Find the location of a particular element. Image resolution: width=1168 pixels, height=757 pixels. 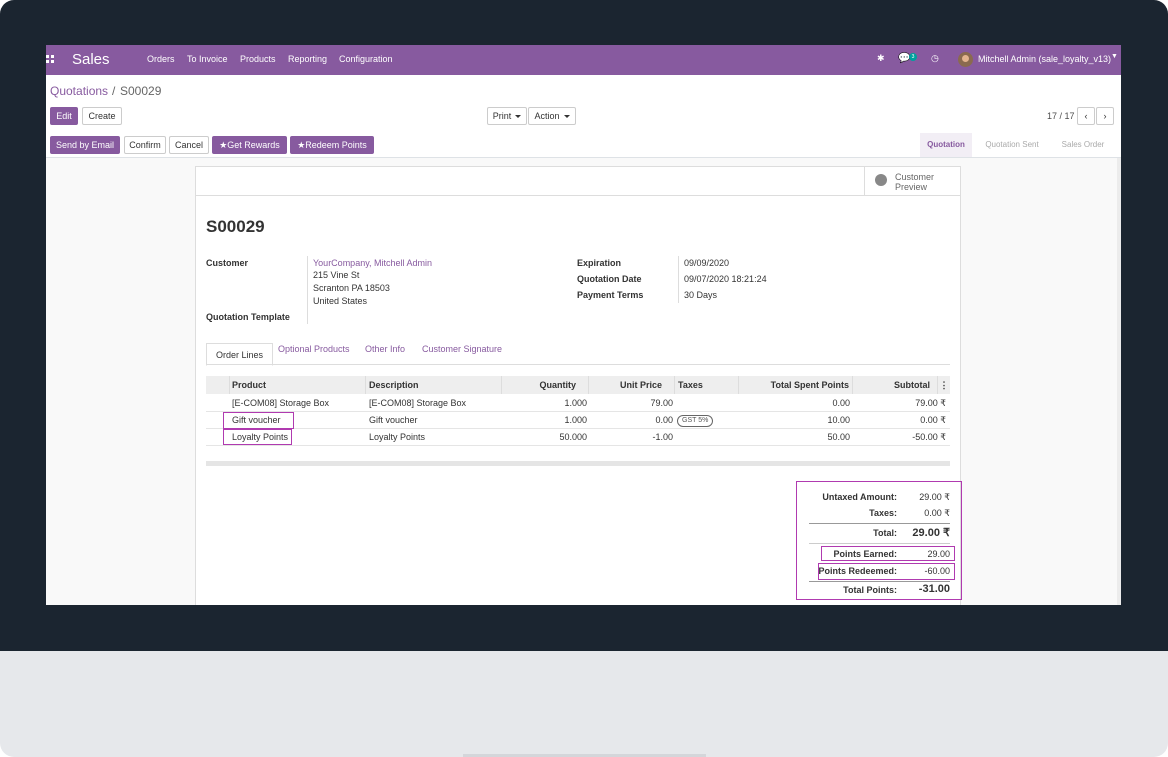

customer-label: Customer is located at coordinates (227, 263).